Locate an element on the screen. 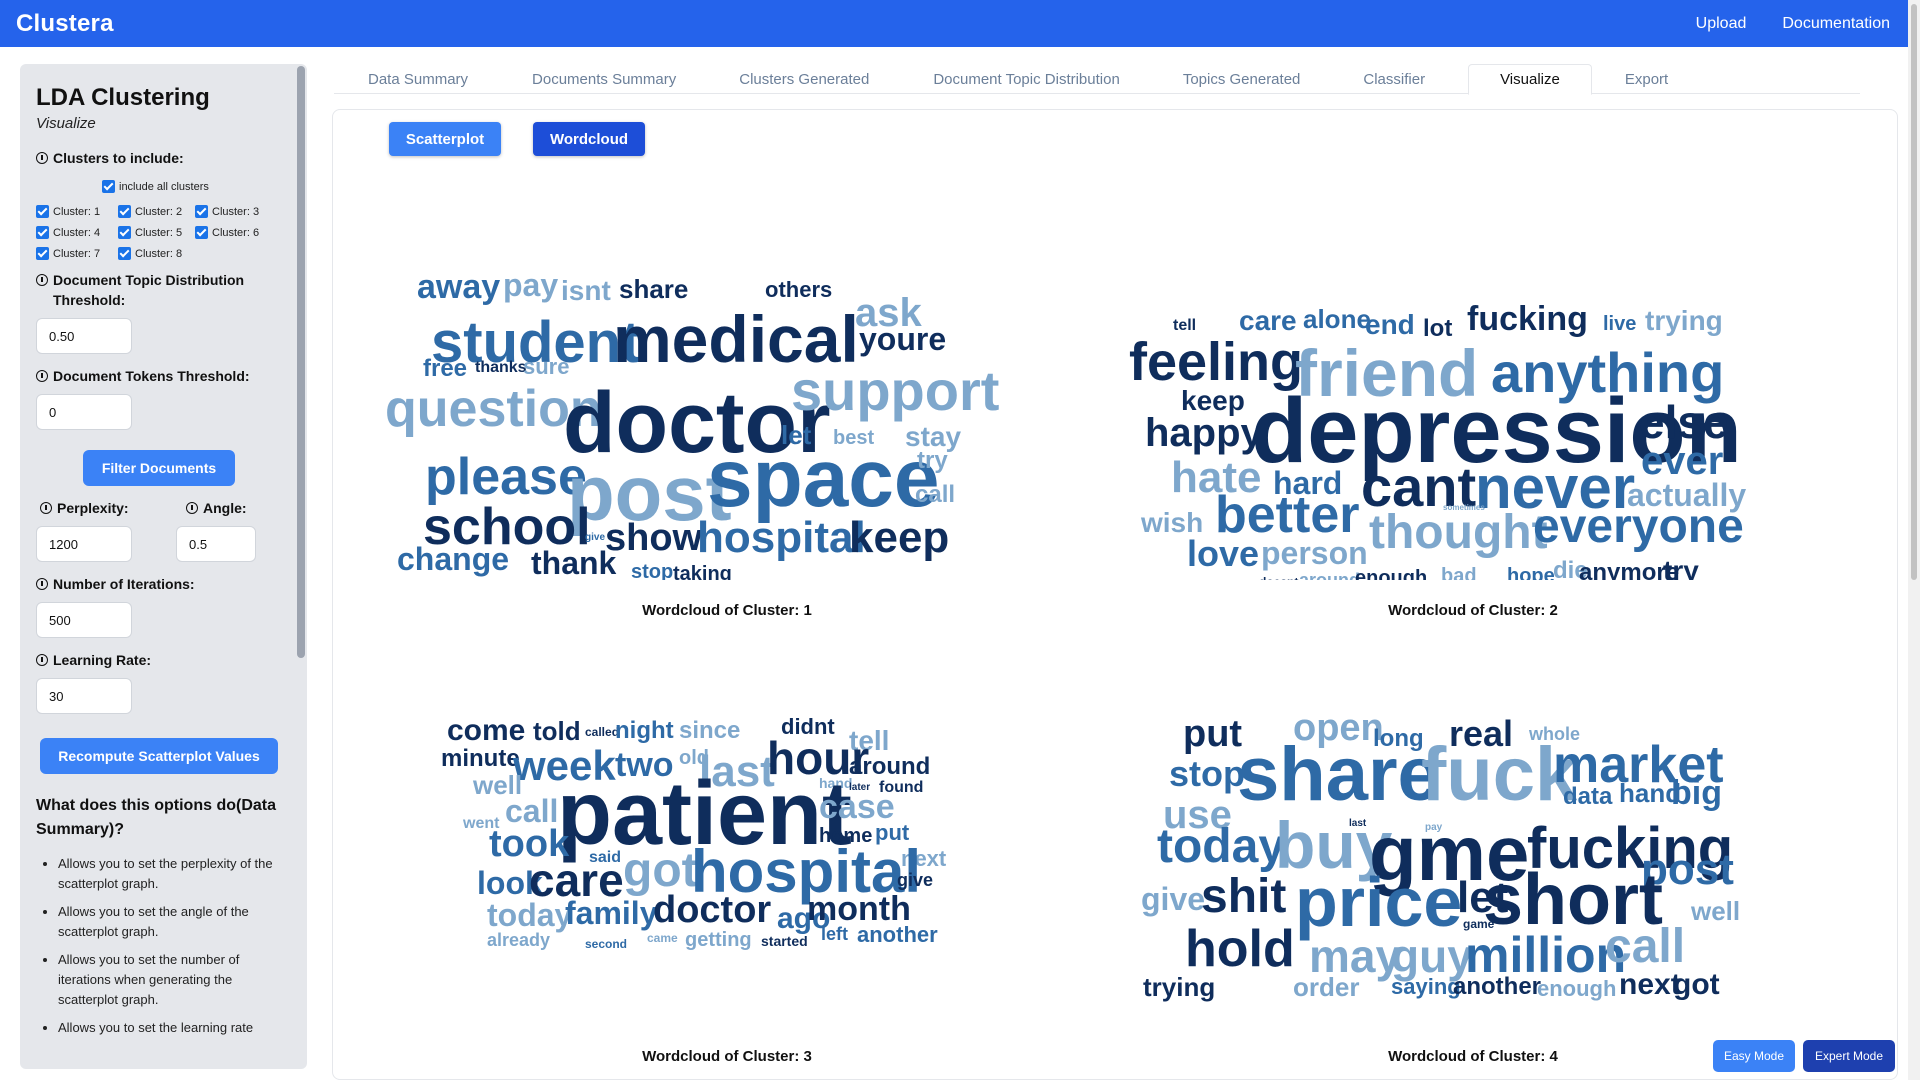 The height and width of the screenshot is (1080, 1920). wordcloud-word: share is located at coordinates (653, 289).